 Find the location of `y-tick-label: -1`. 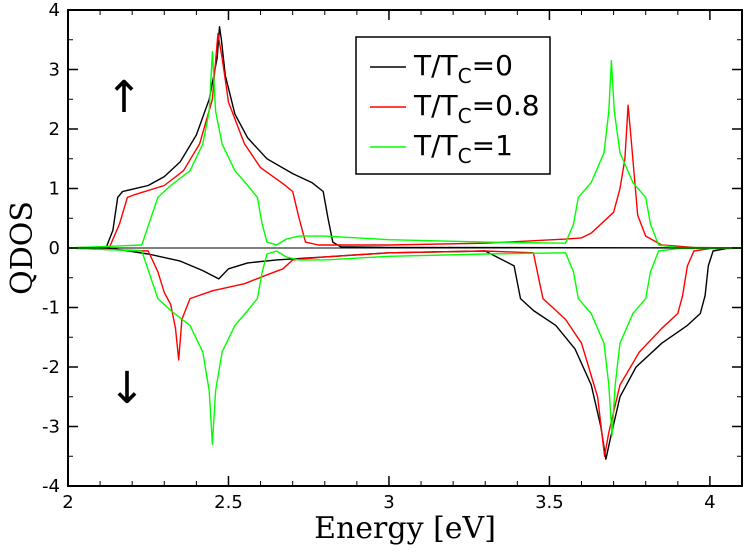

y-tick-label: -1 is located at coordinates (51, 308).